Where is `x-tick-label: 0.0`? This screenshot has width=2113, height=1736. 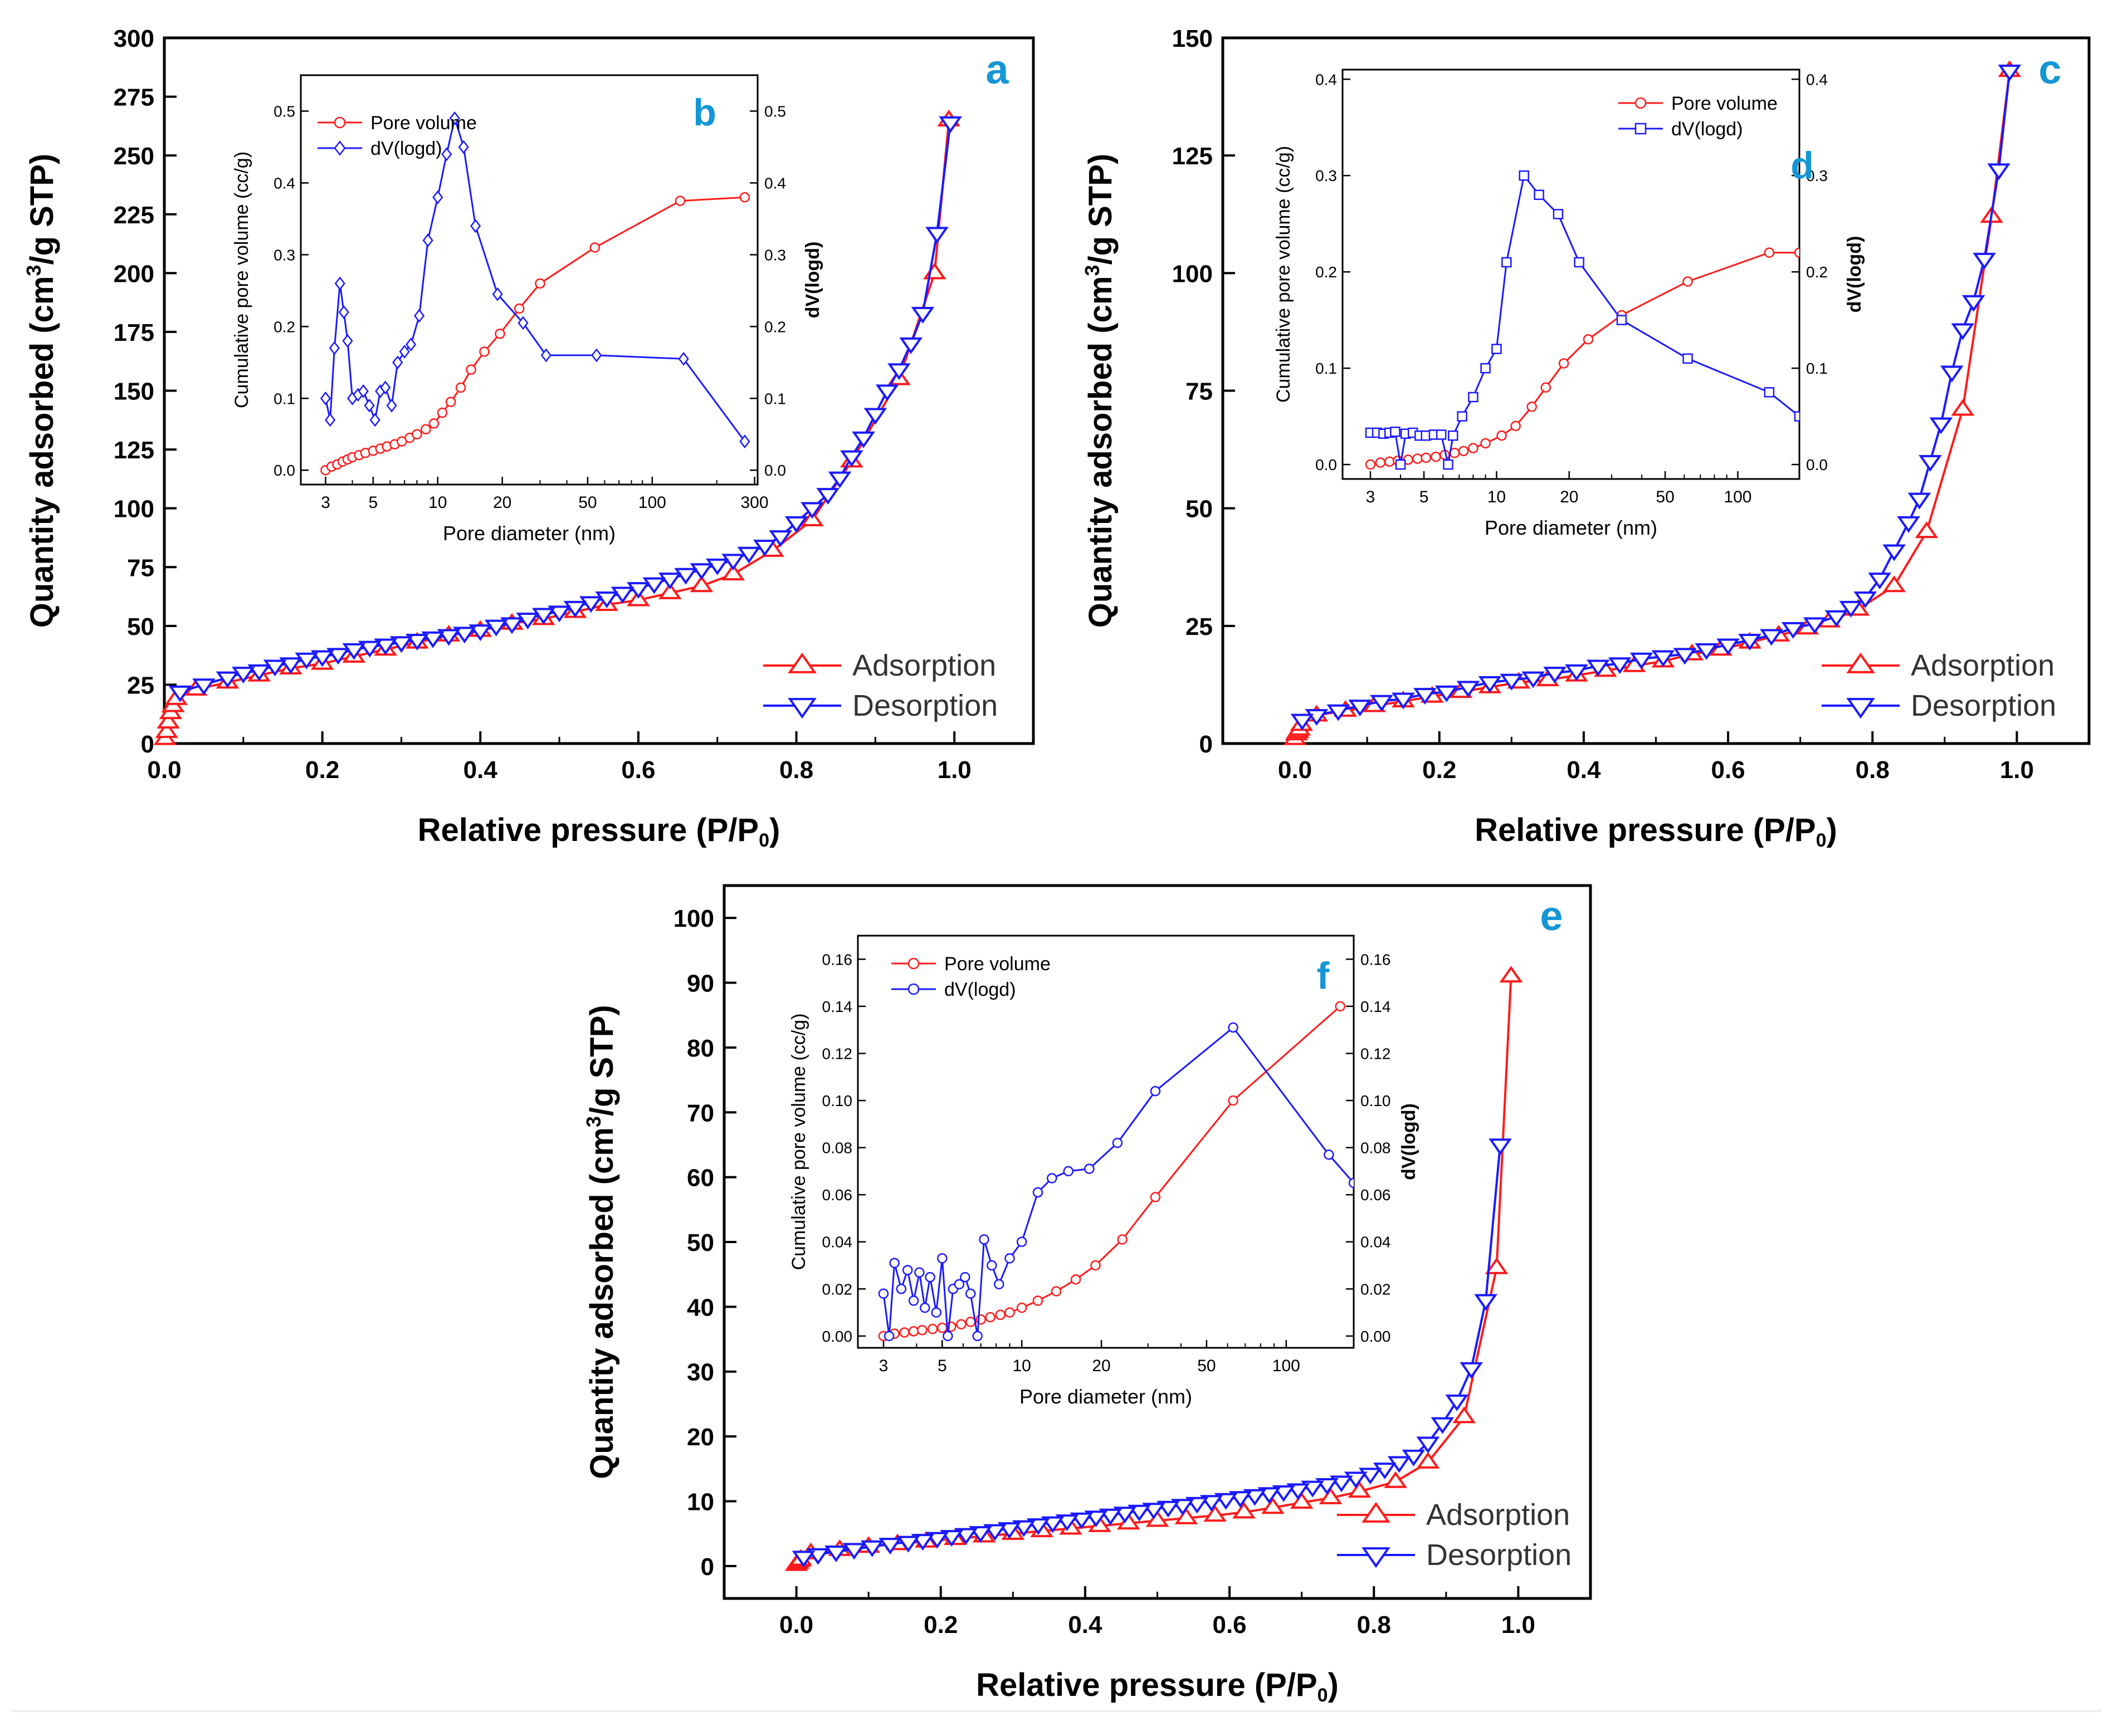 x-tick-label: 0.0 is located at coordinates (164, 770).